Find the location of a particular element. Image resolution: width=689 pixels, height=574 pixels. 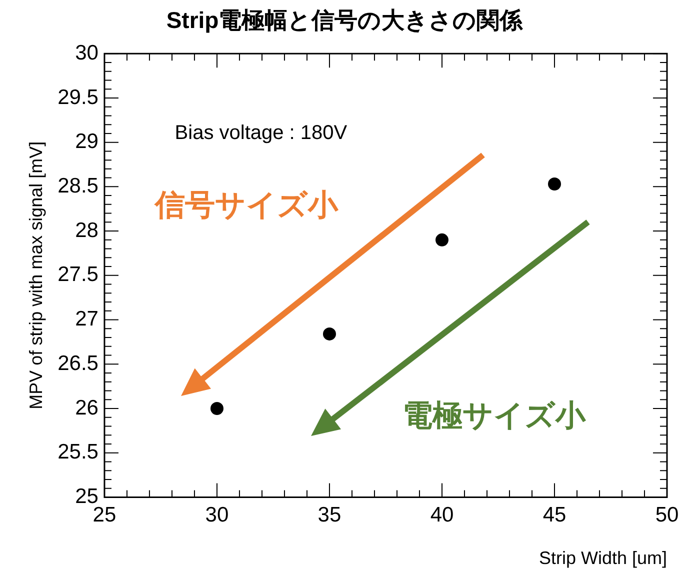

y-tick-label: 30 is located at coordinates (86, 52).